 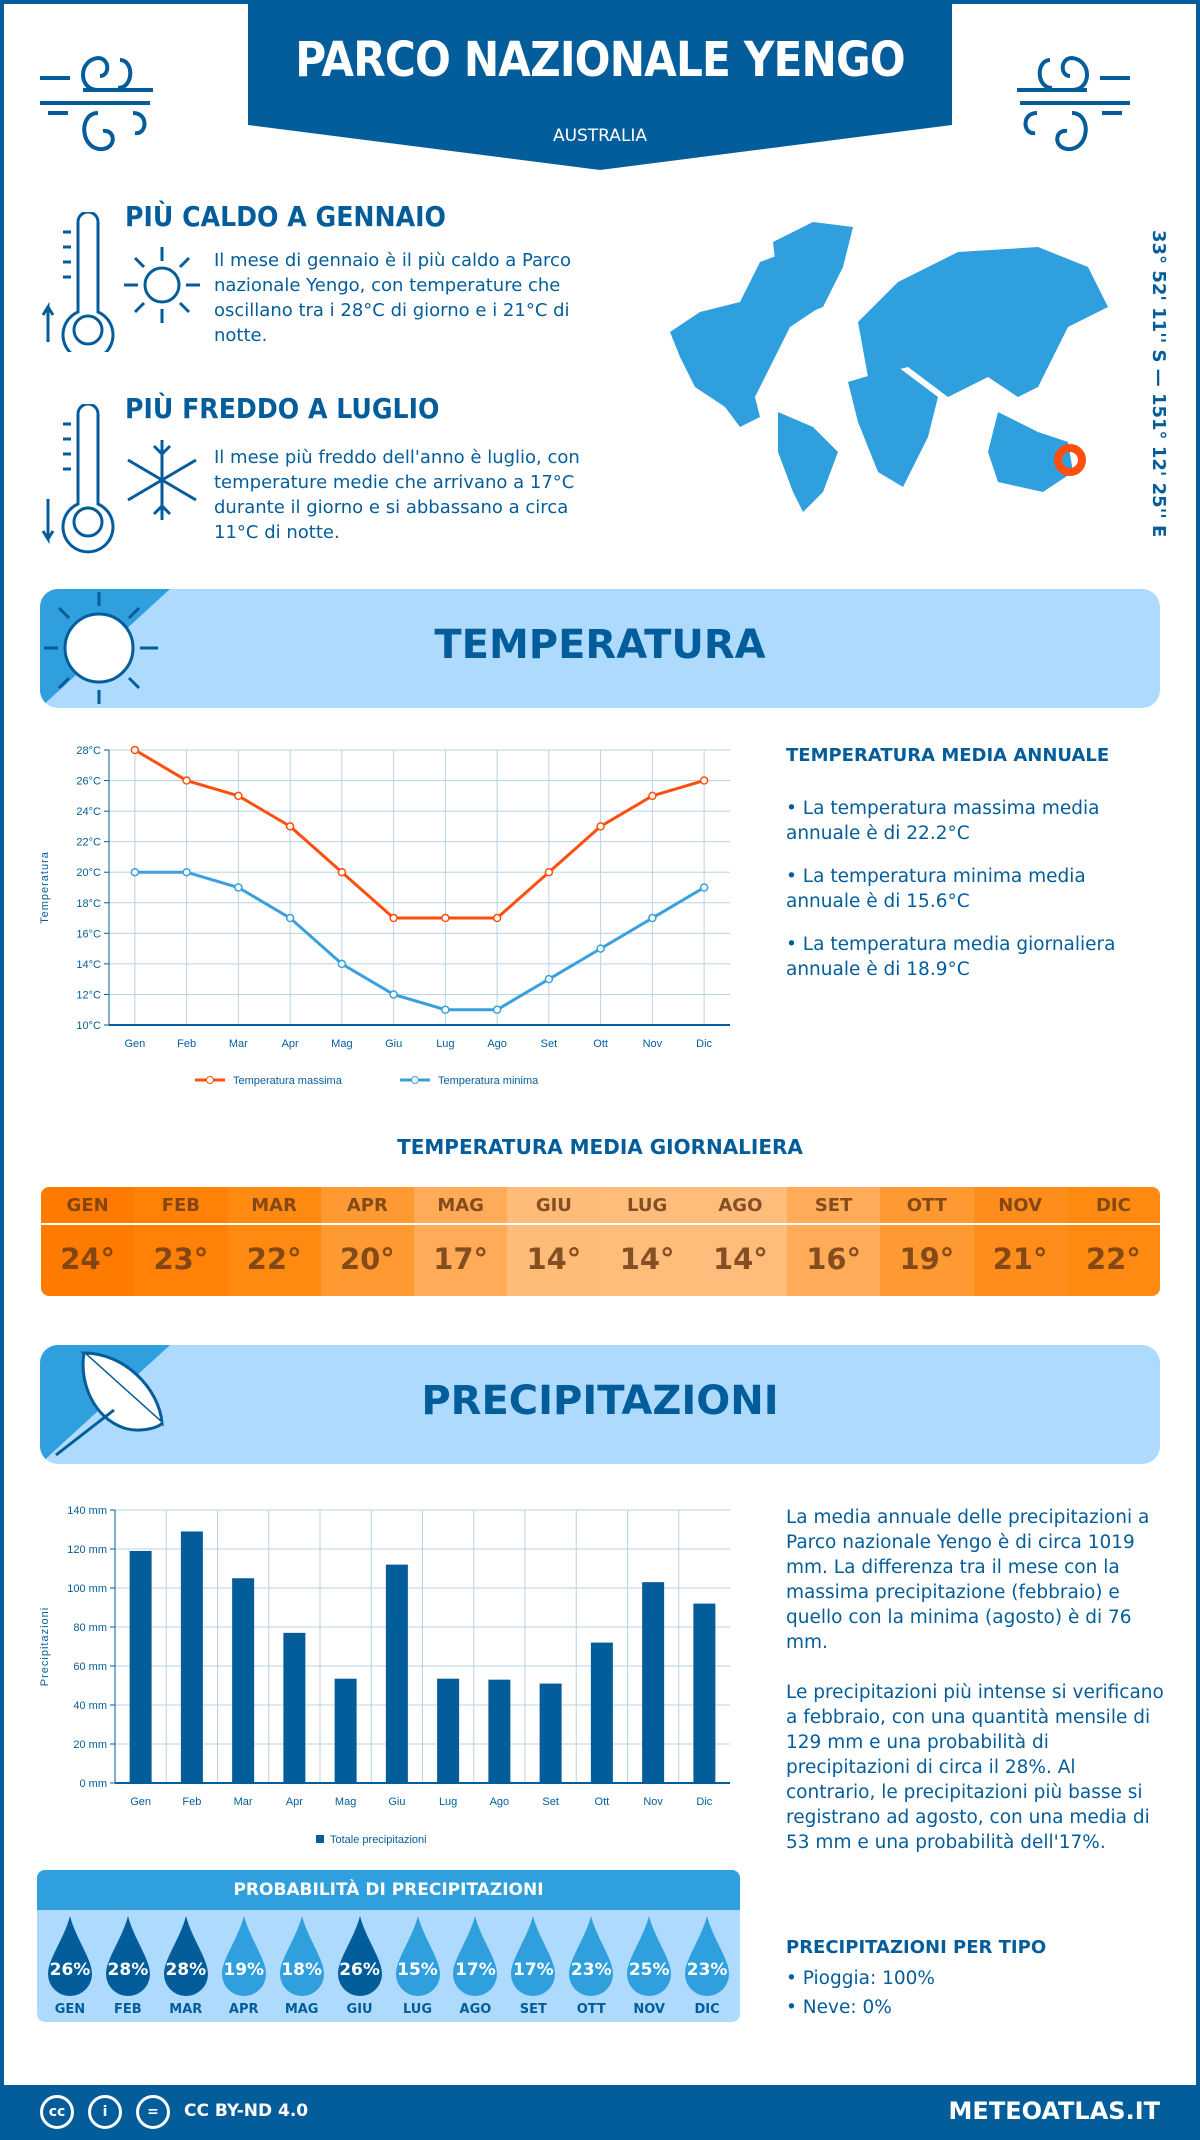 I want to click on probability-drop: 26% GIU, so click(x=360, y=1966).